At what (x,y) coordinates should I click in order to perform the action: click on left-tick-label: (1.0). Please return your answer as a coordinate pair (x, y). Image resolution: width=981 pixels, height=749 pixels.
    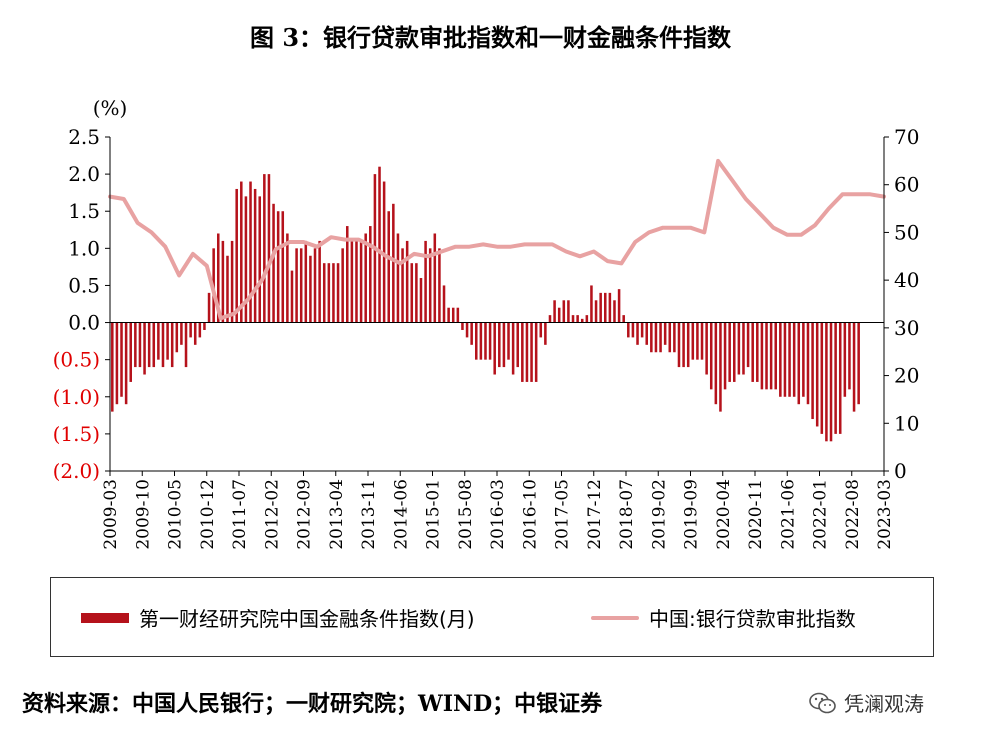
    Looking at the image, I should click on (76, 397).